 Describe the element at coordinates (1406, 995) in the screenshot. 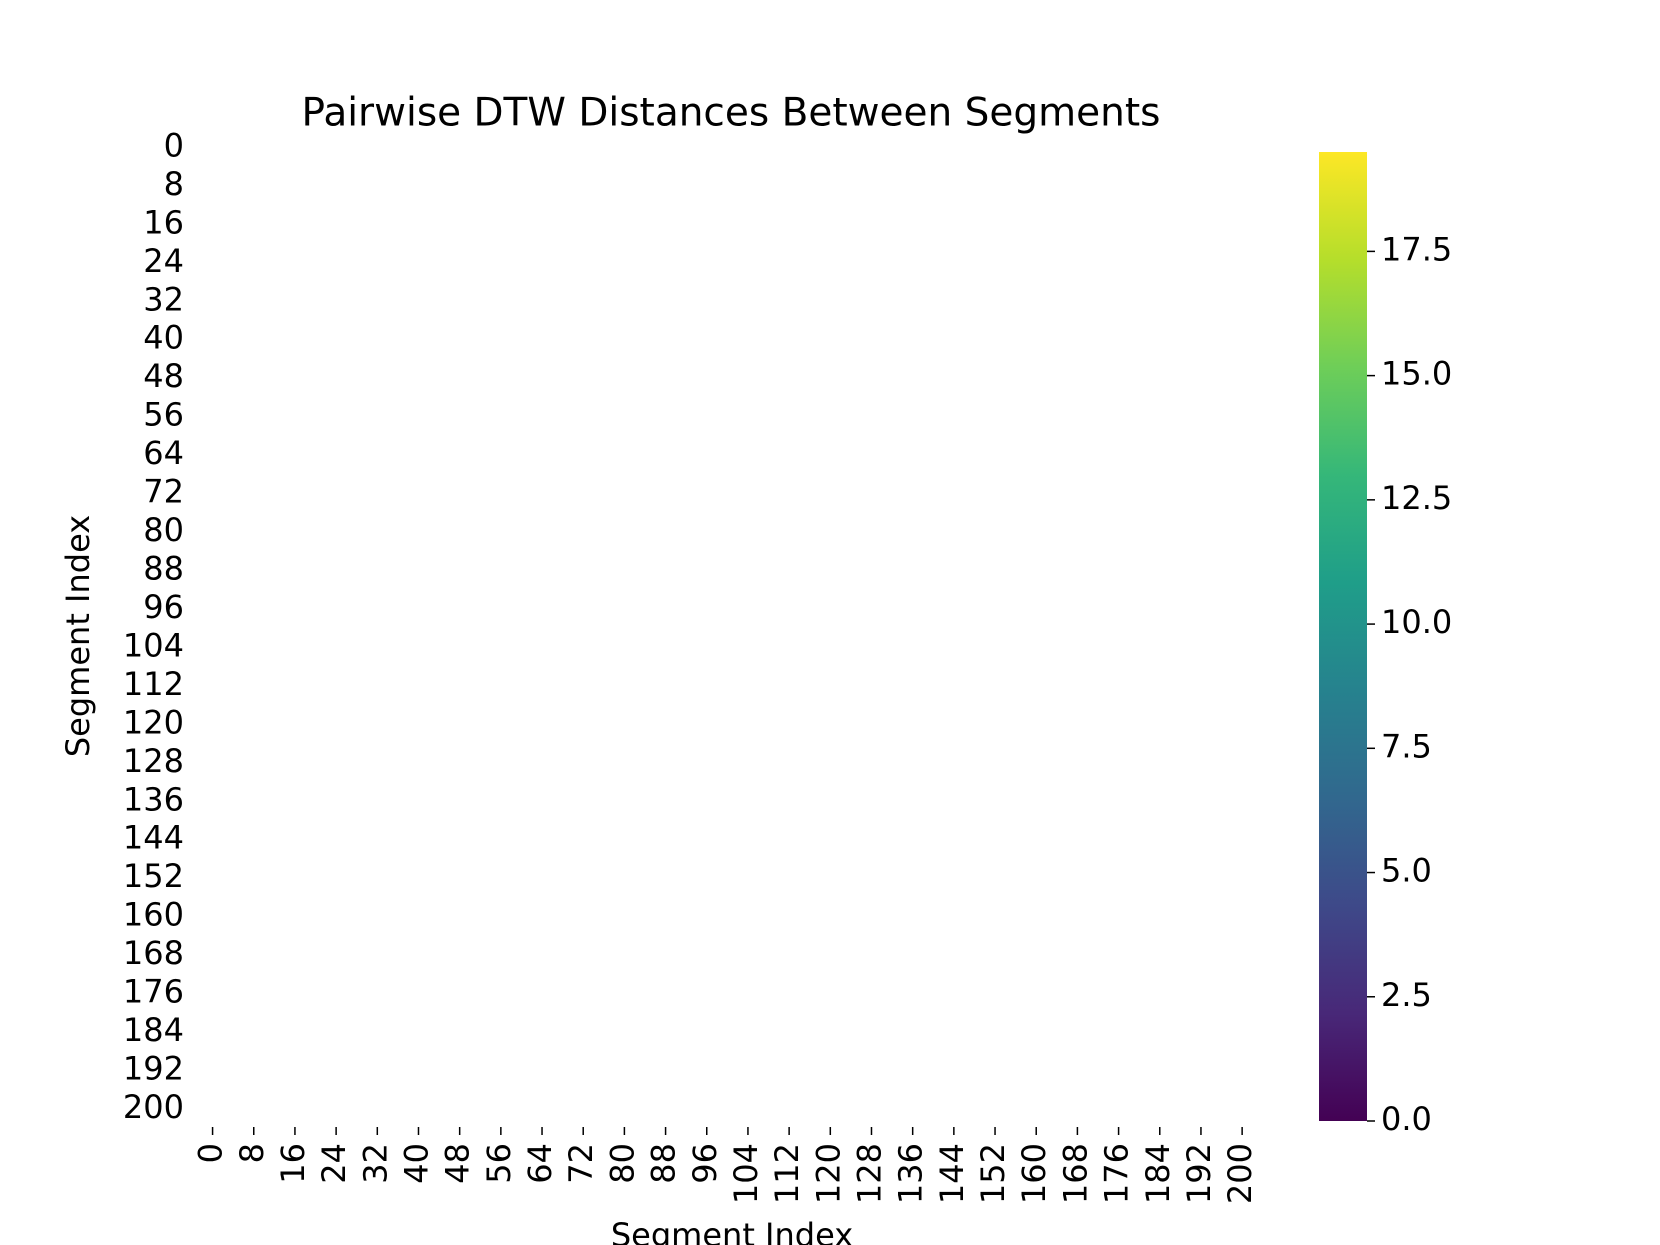

I see `colorbar-tick-label: 2.5` at that location.